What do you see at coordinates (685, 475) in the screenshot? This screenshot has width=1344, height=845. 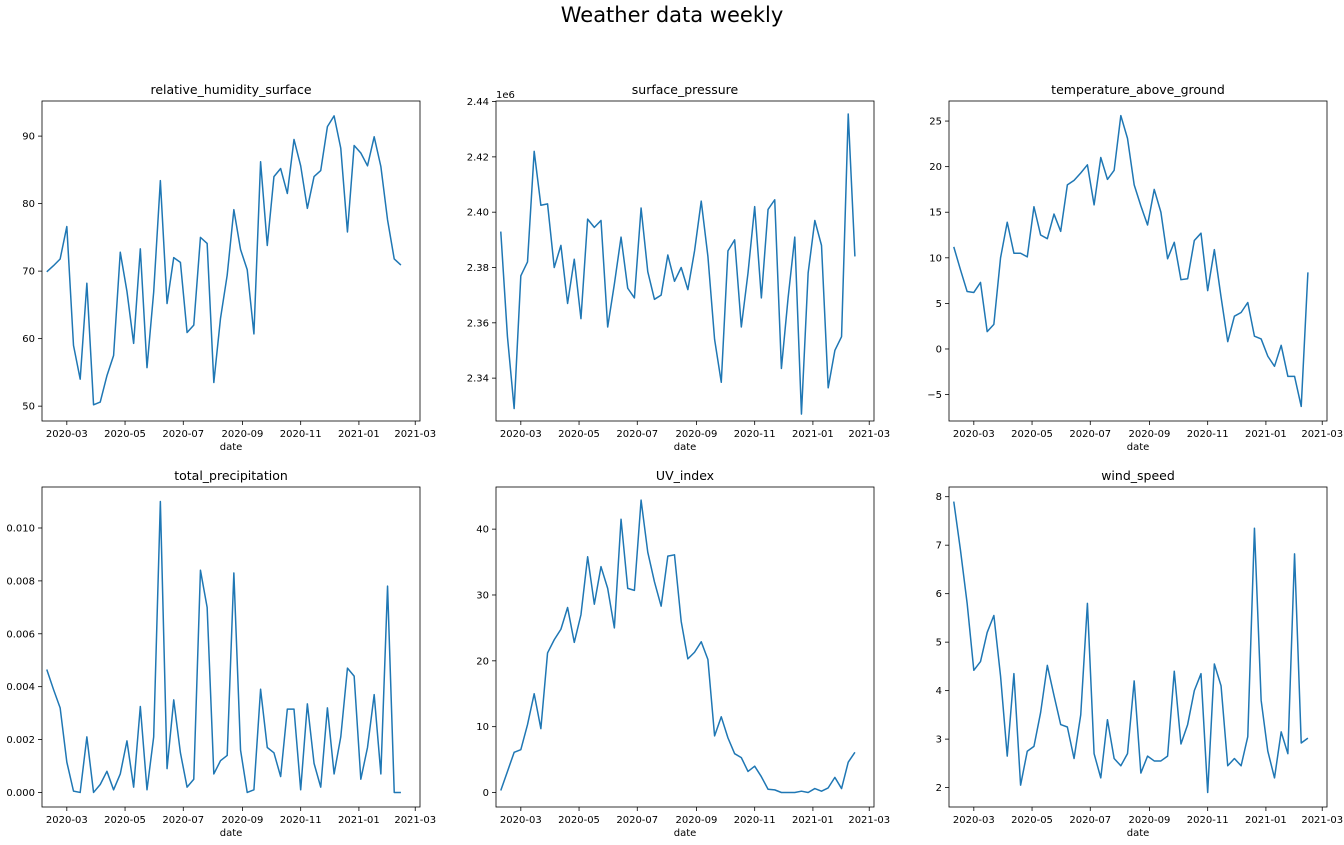 I see `subplot-title: UV_index` at bounding box center [685, 475].